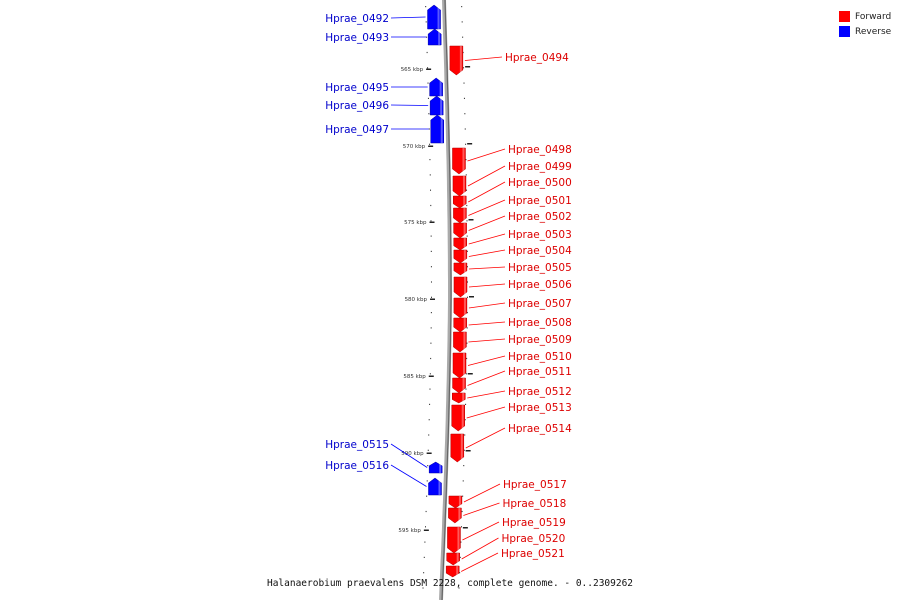 This screenshot has height=600, width=900. I want to click on gene-label: Hprae_0515, so click(357, 445).